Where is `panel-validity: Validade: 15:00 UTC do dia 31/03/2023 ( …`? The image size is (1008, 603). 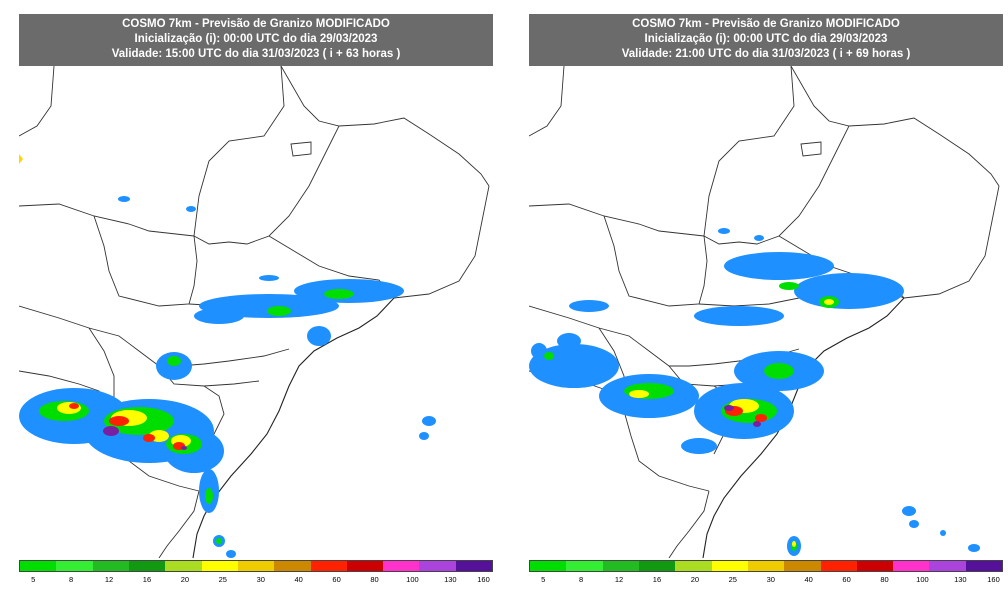 panel-validity: Validade: 15:00 UTC do dia 31/03/2023 ( … is located at coordinates (256, 54).